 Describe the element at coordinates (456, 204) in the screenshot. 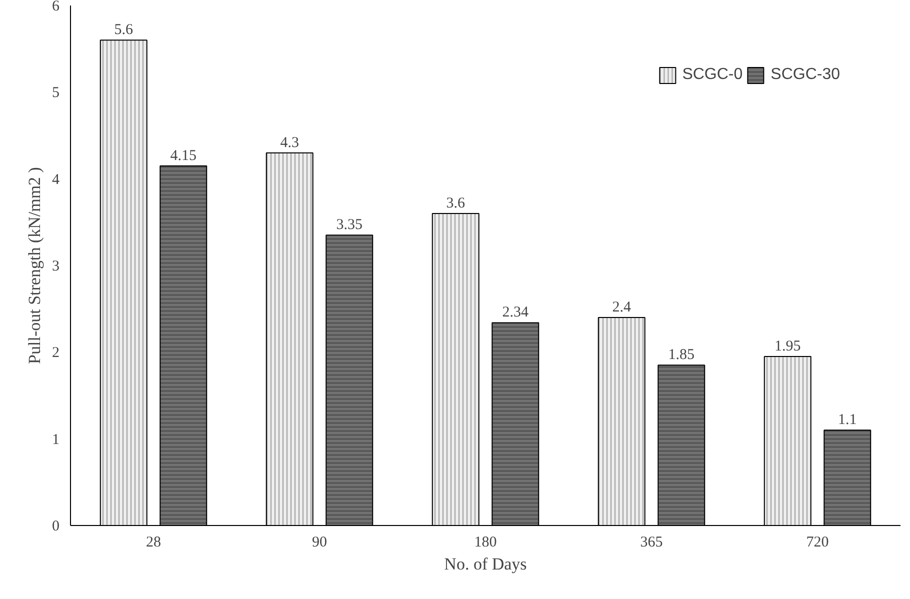

I see `data-label: 3.6` at that location.